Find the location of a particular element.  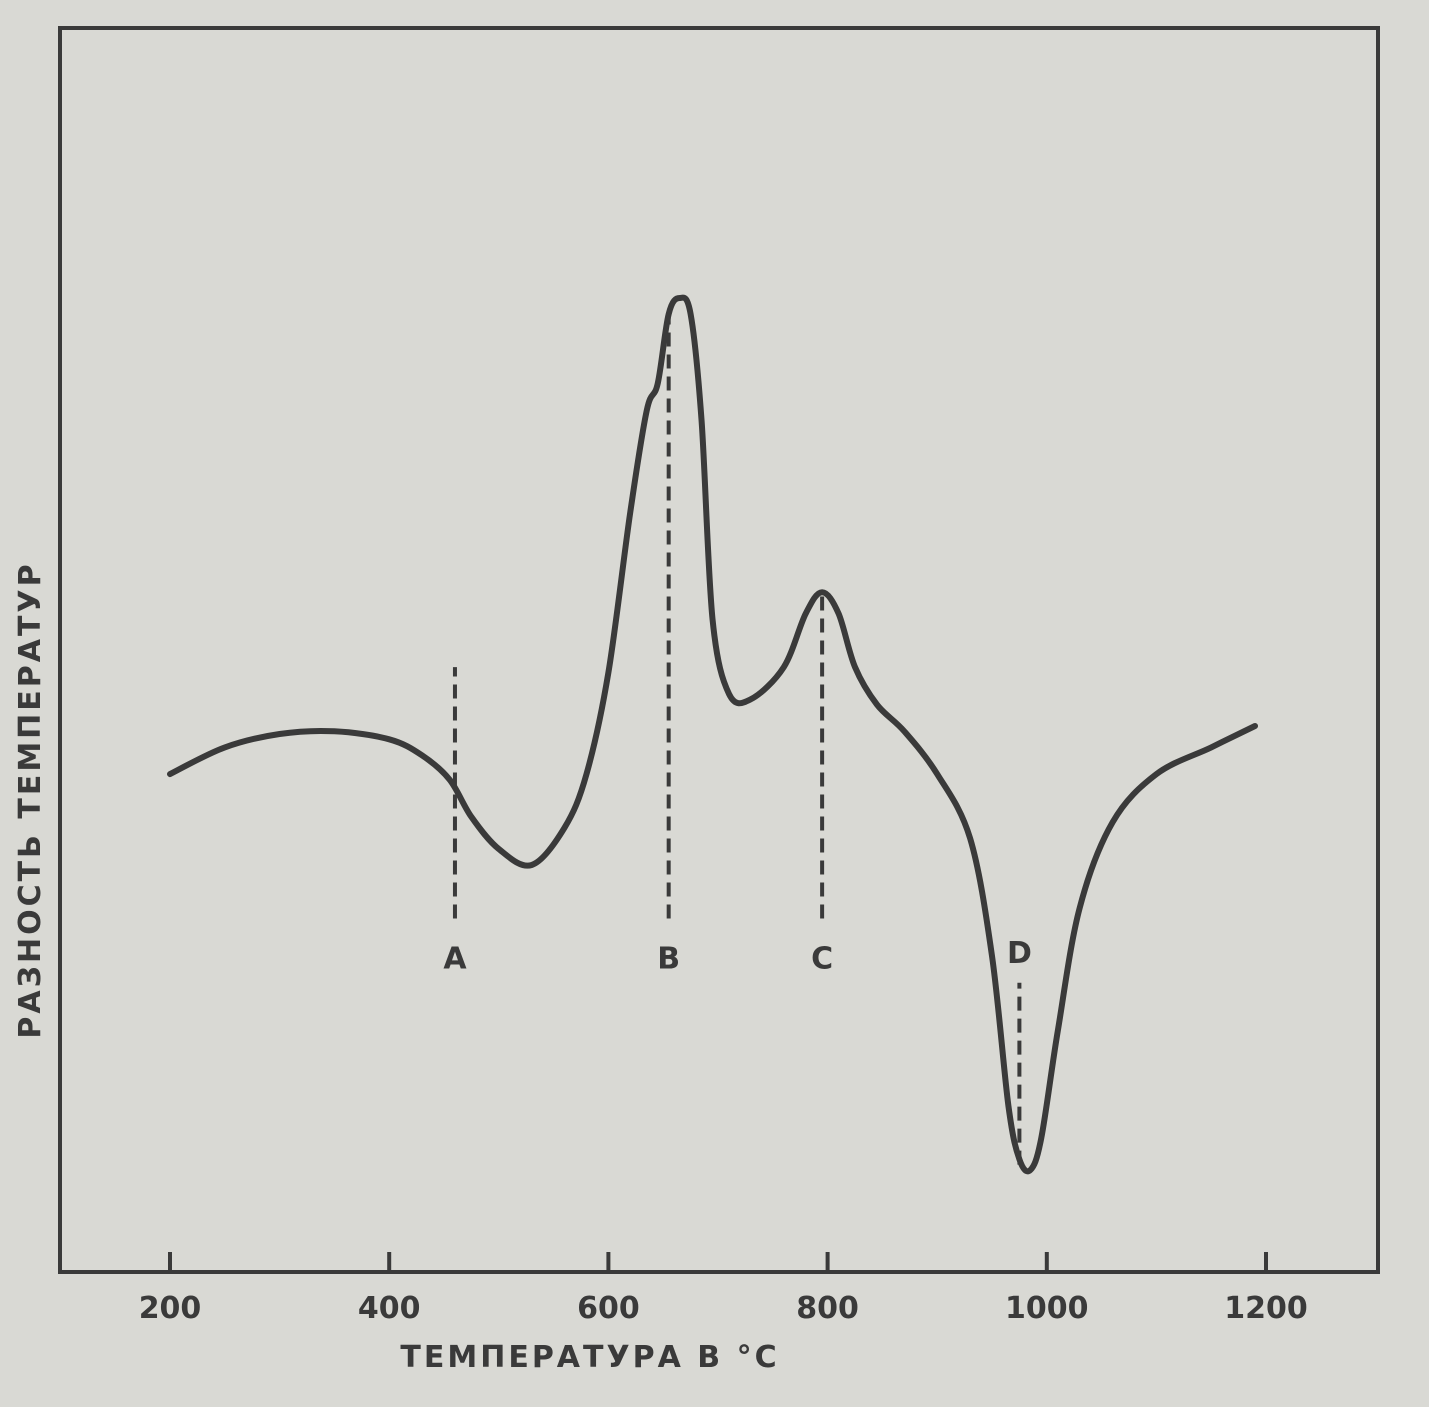

x-tick-label-200: 200 is located at coordinates (170, 1308).